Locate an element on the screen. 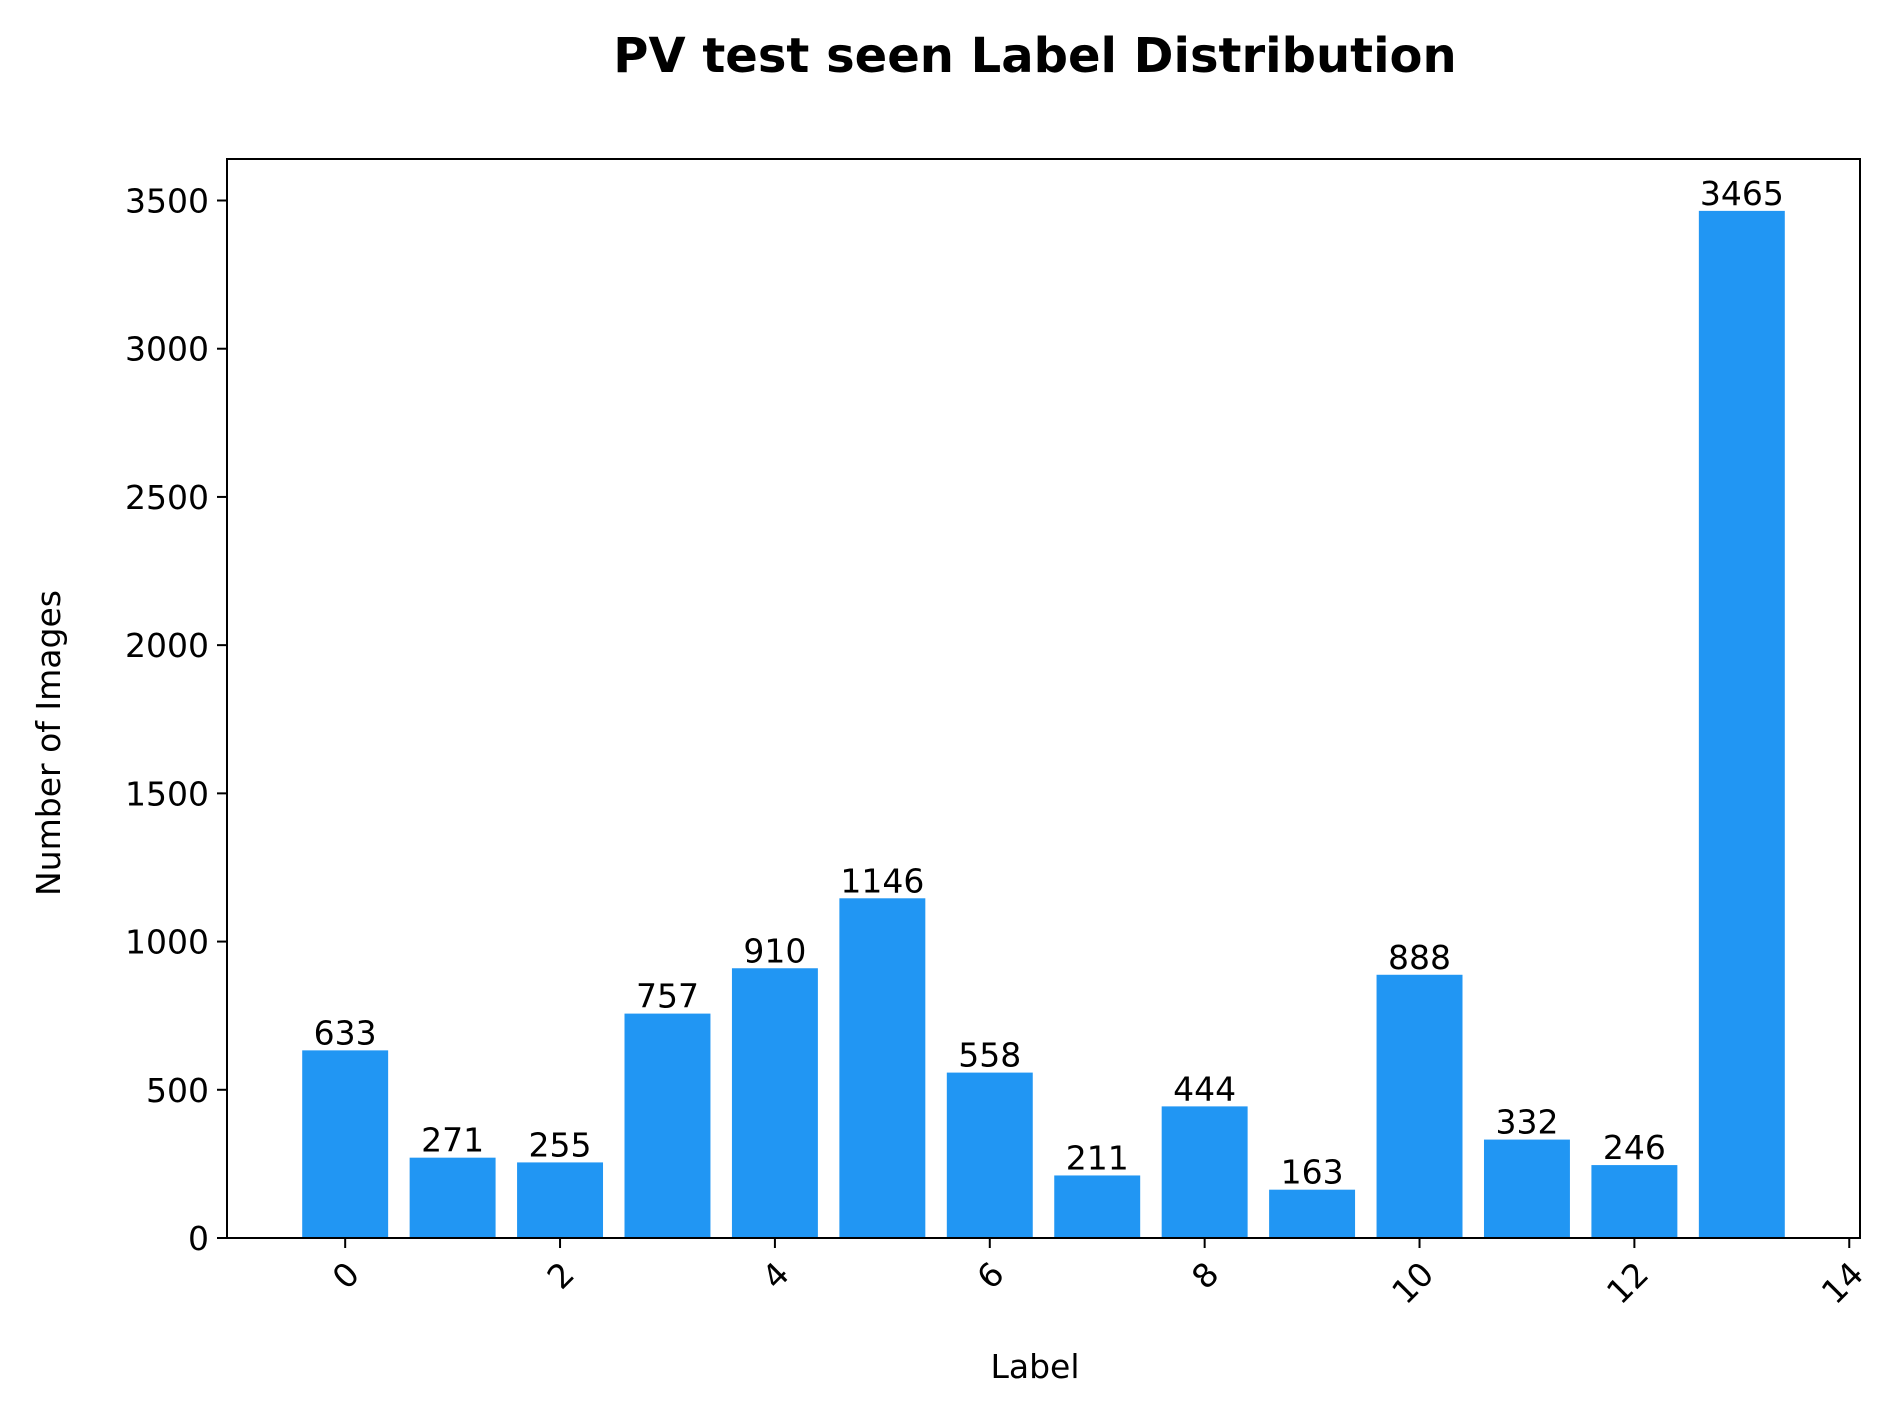  data-label-8: 444 is located at coordinates (1204, 1088).